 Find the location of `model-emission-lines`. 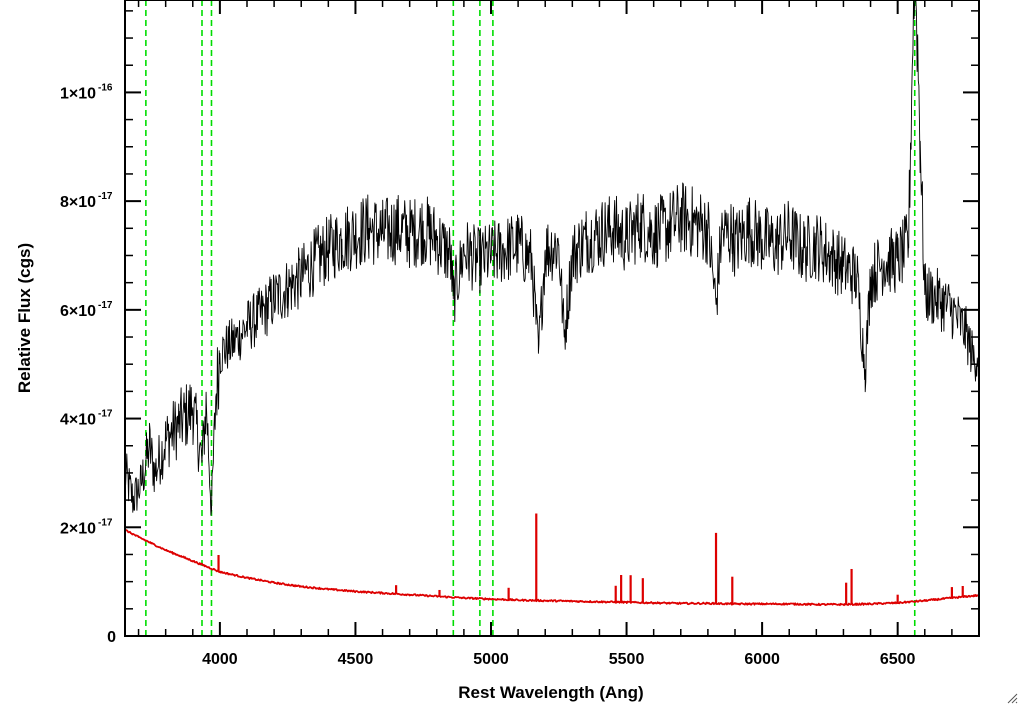

model-emission-lines is located at coordinates (590, 559).